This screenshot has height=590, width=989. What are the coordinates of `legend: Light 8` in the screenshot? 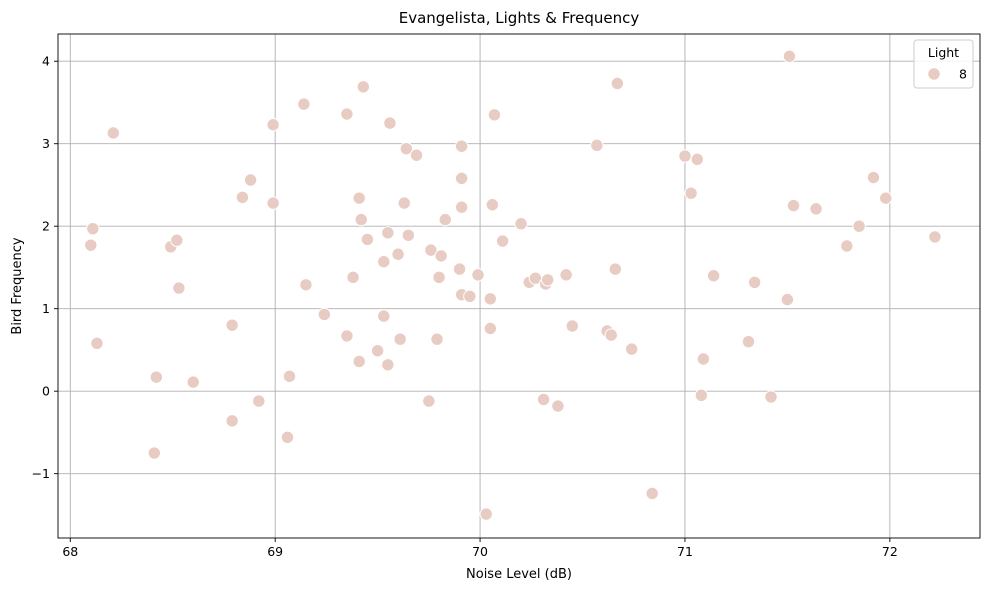 It's located at (943, 64).